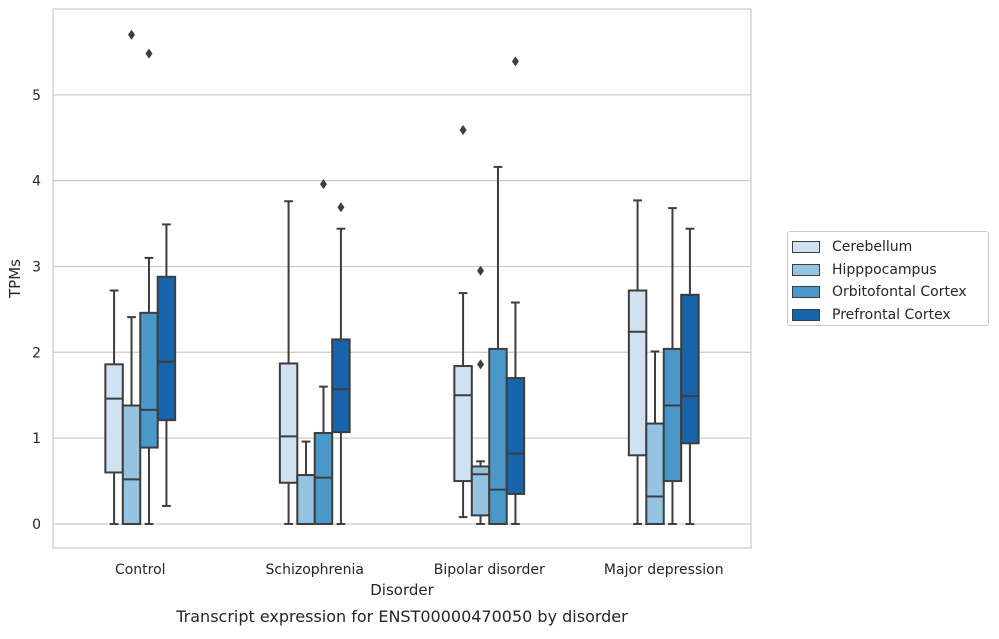 Image resolution: width=999 pixels, height=639 pixels. What do you see at coordinates (36, 96) in the screenshot?
I see `y-tick-label: 5` at bounding box center [36, 96].